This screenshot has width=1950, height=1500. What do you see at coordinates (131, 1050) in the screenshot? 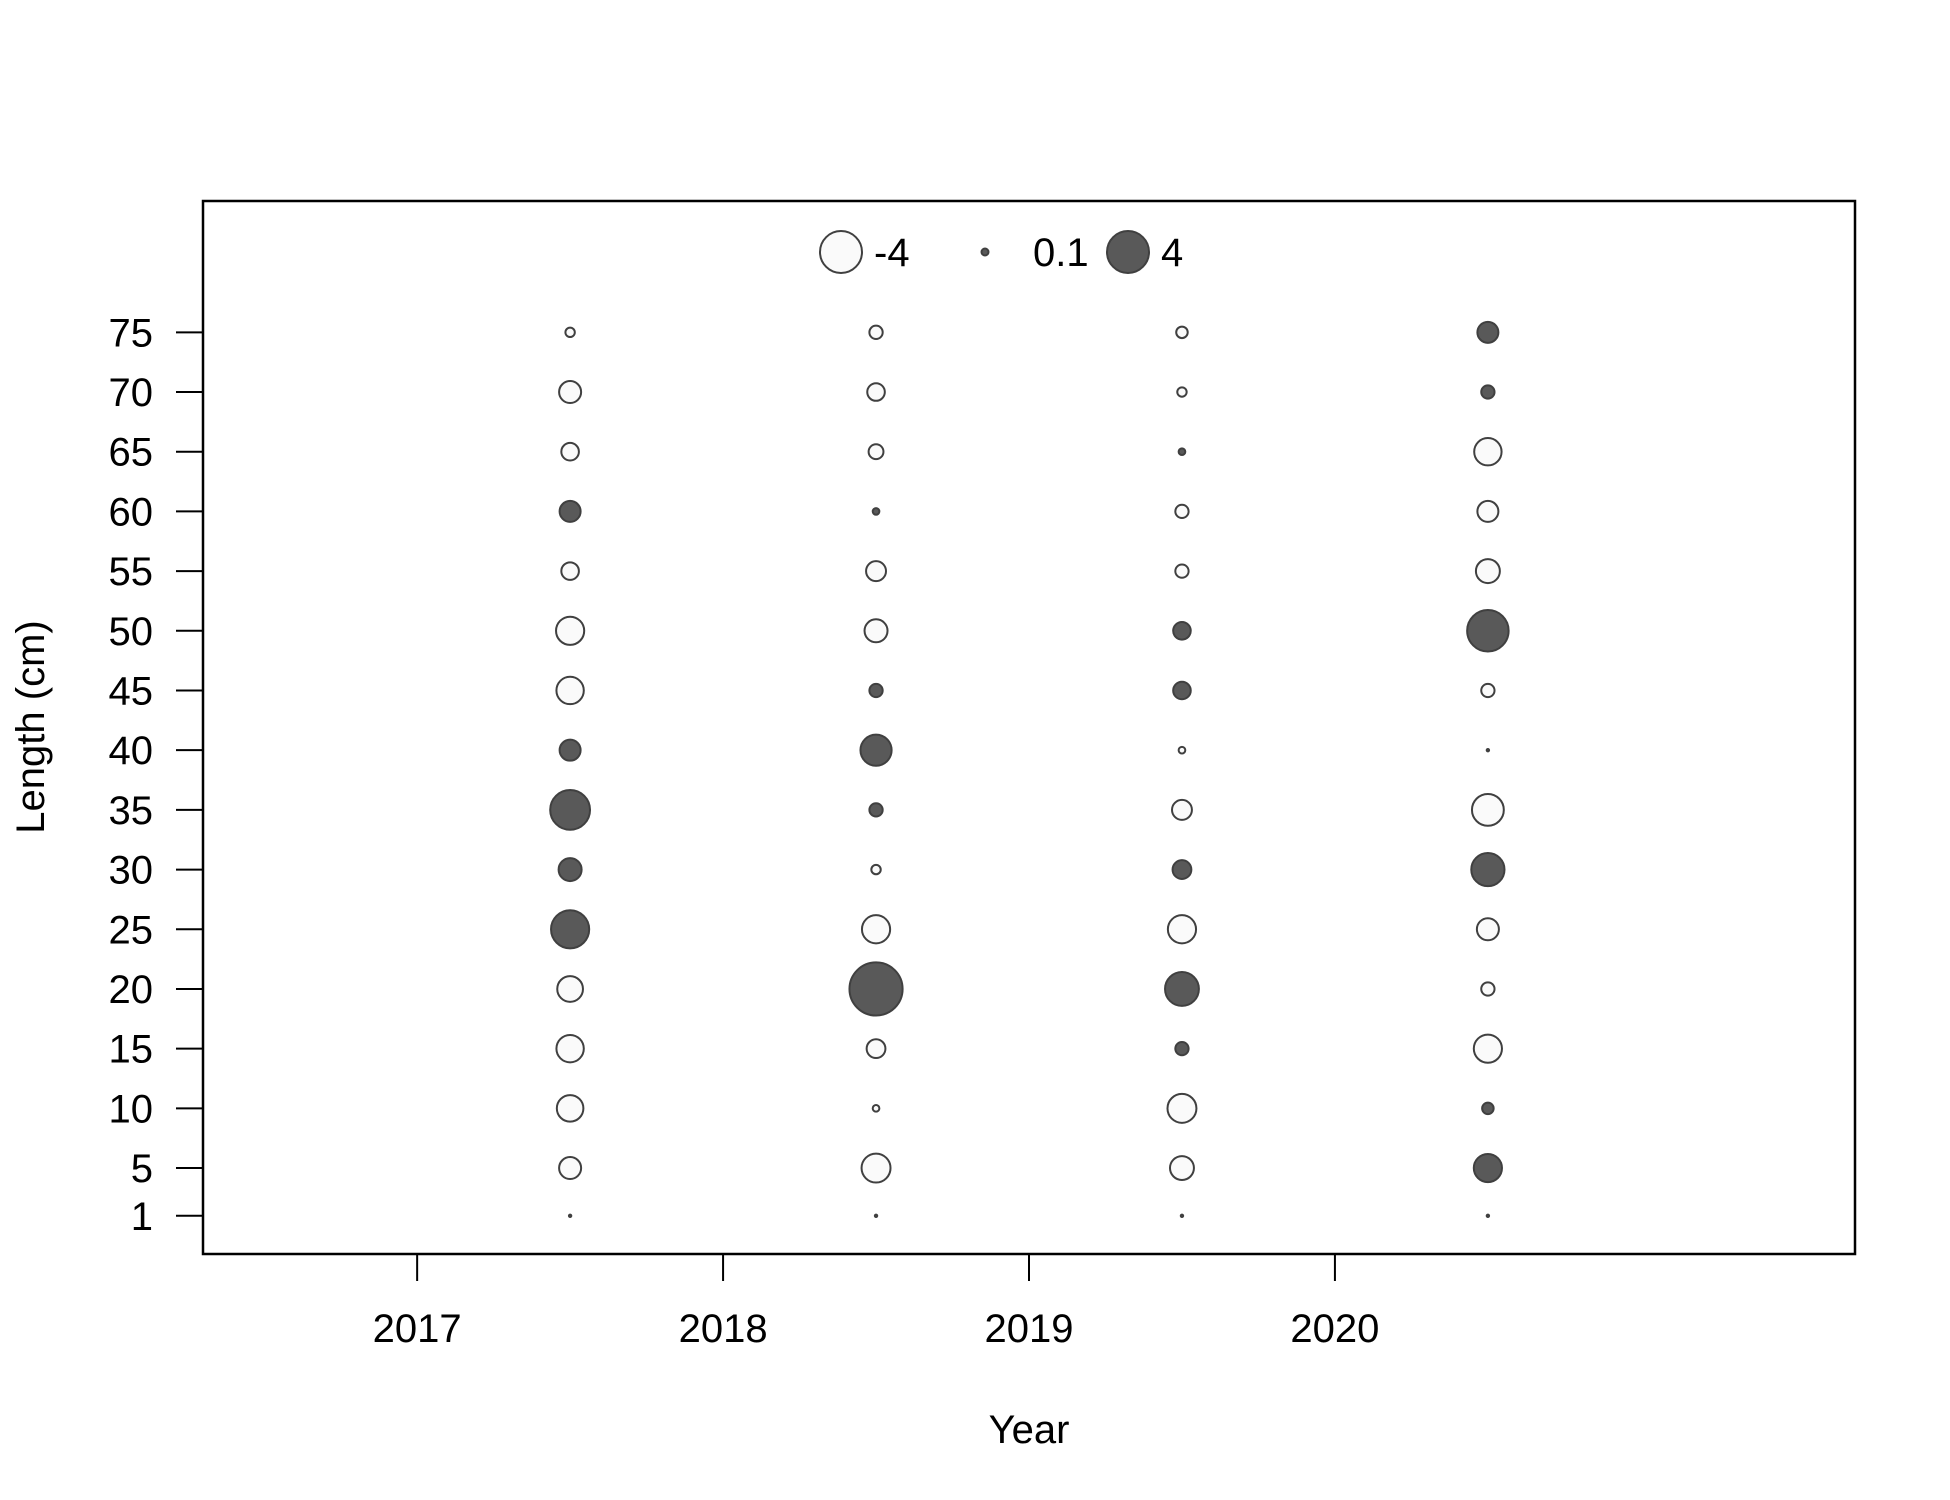
I see `y-tick-label: 15` at bounding box center [131, 1050].